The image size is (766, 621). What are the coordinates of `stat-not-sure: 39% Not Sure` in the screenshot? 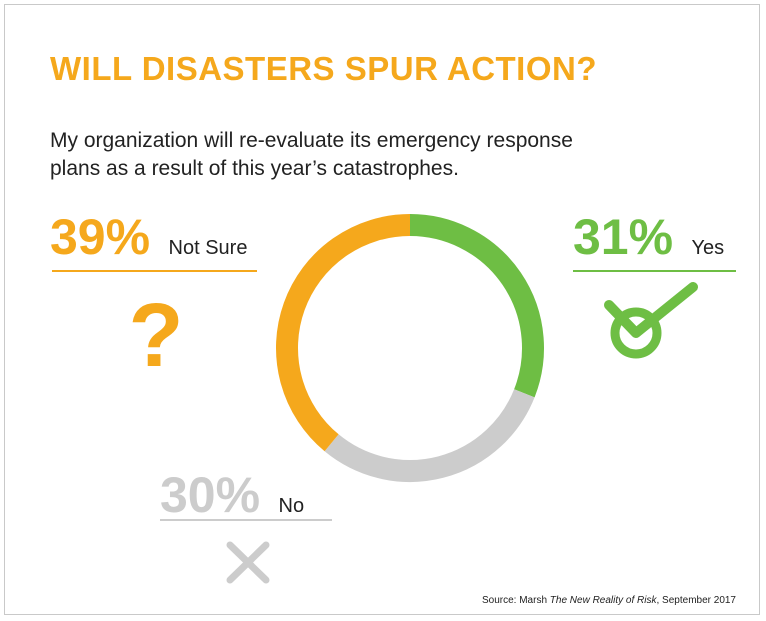 It's located at (148, 237).